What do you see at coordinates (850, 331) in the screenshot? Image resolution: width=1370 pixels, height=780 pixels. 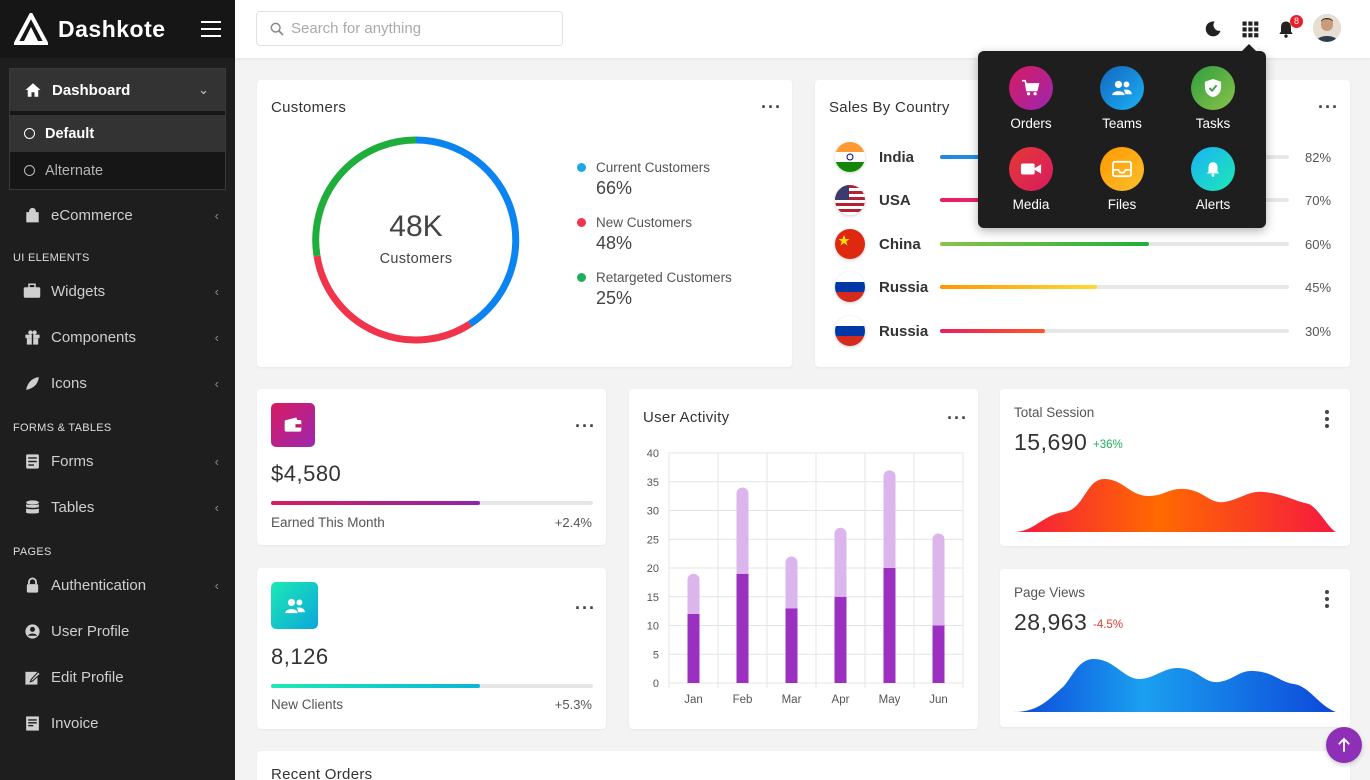 I see `russia-flag-icon` at bounding box center [850, 331].